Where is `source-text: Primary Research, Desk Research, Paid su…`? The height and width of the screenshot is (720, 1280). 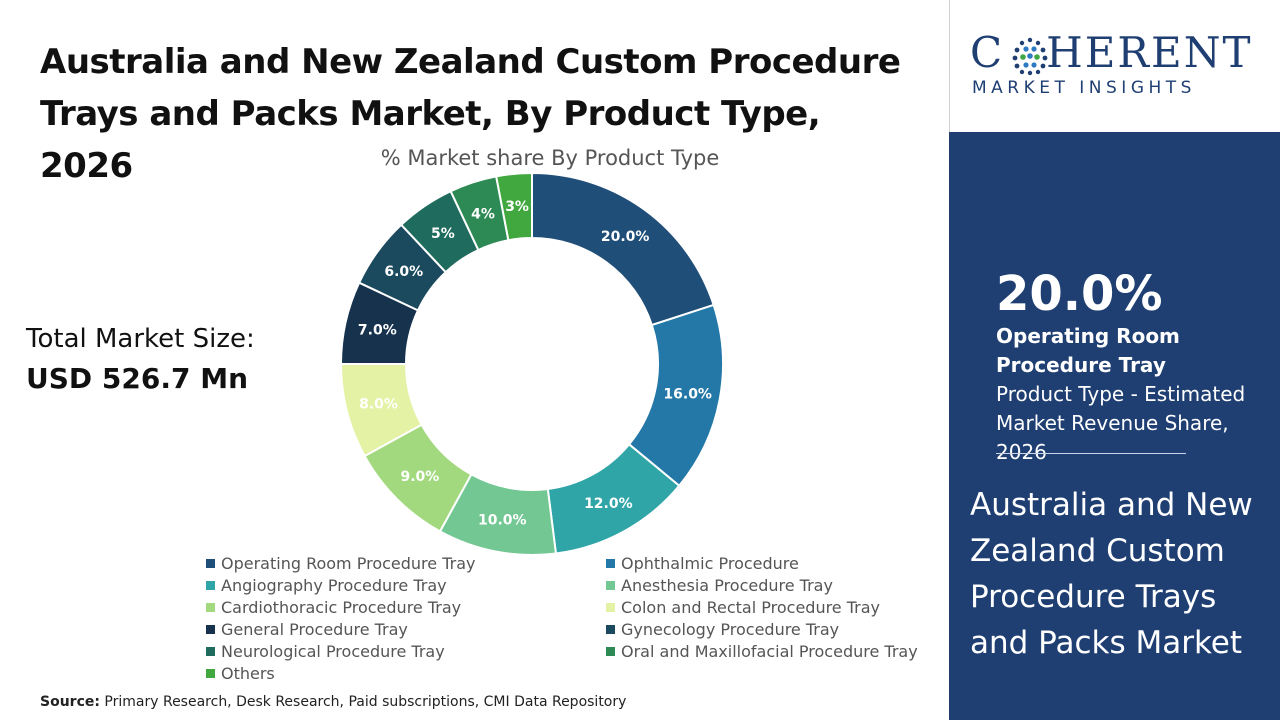 source-text: Primary Research, Desk Research, Paid su… is located at coordinates (363, 702).